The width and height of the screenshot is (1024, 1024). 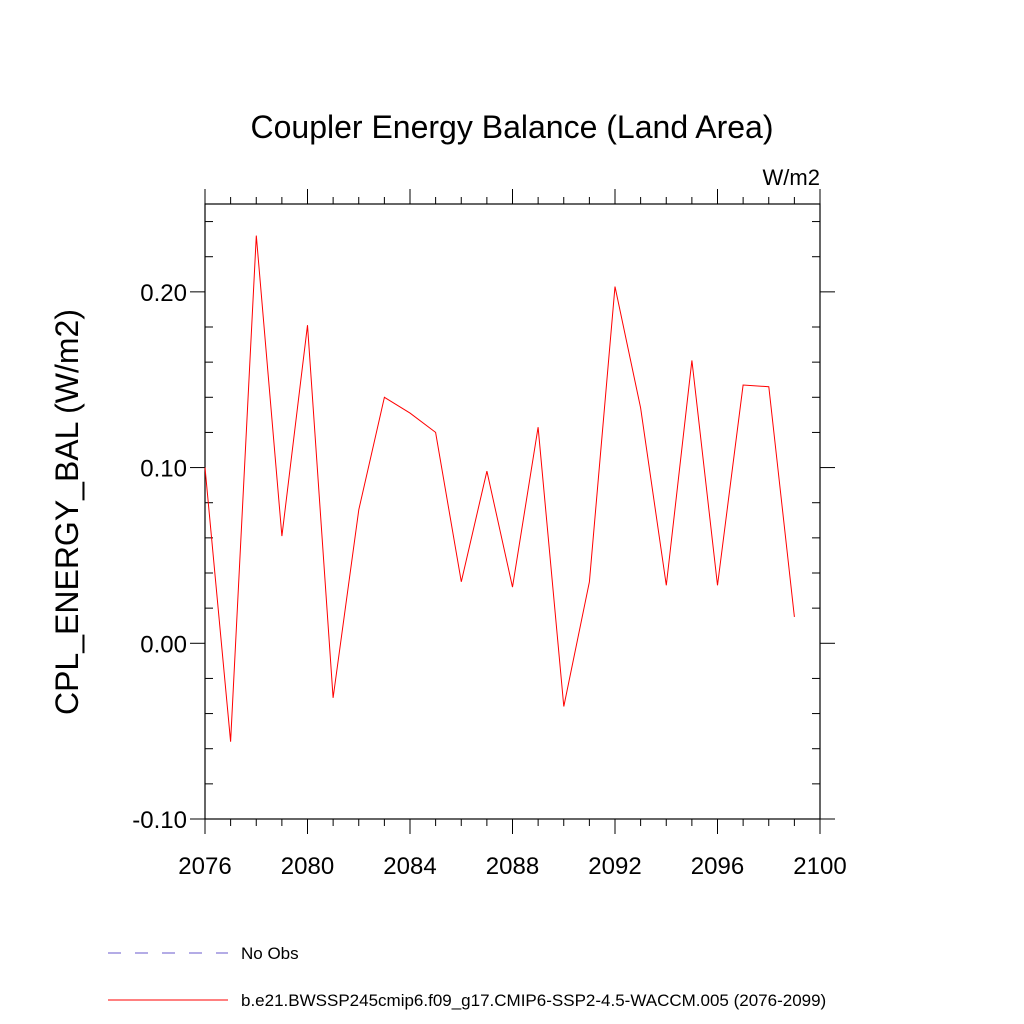 What do you see at coordinates (204, 866) in the screenshot?
I see `x-tick-label: 2076` at bounding box center [204, 866].